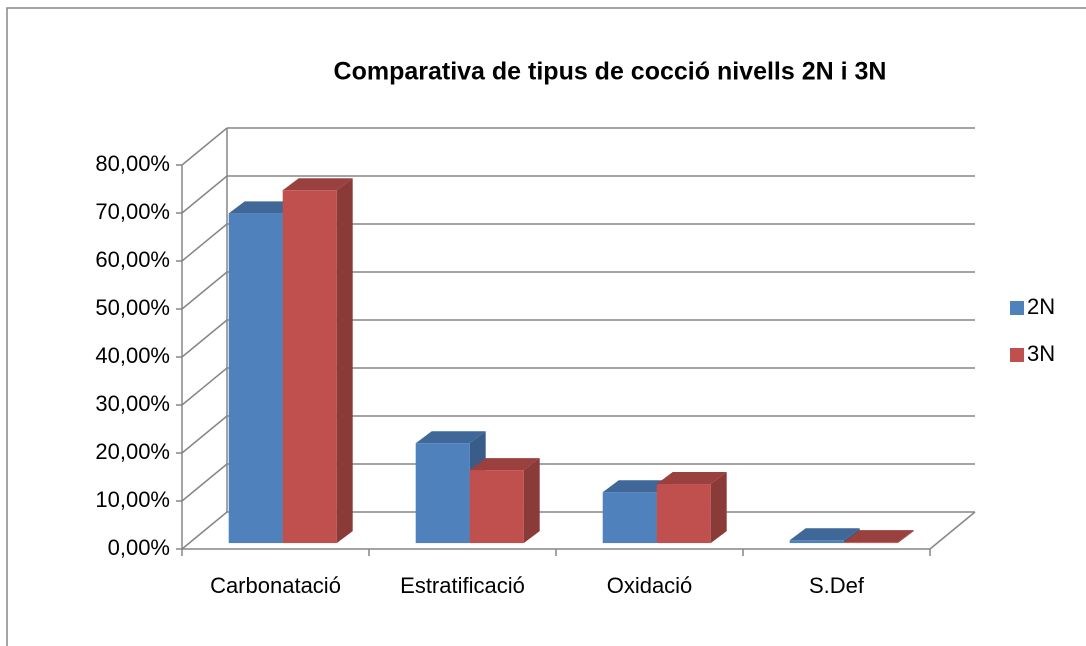 This screenshot has height=646, width=1086. Describe the element at coordinates (952, 530) in the screenshot. I see `floor-right-edge` at that location.